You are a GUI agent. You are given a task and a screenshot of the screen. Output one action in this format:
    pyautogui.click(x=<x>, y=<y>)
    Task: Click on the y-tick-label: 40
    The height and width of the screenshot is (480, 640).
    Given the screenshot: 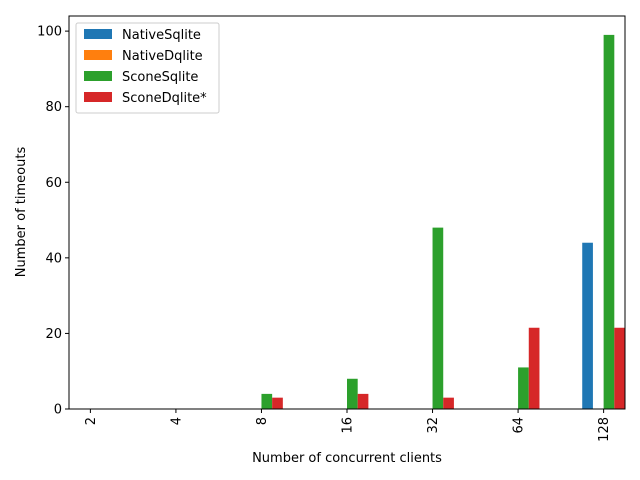 What is the action you would take?
    pyautogui.click(x=53, y=258)
    